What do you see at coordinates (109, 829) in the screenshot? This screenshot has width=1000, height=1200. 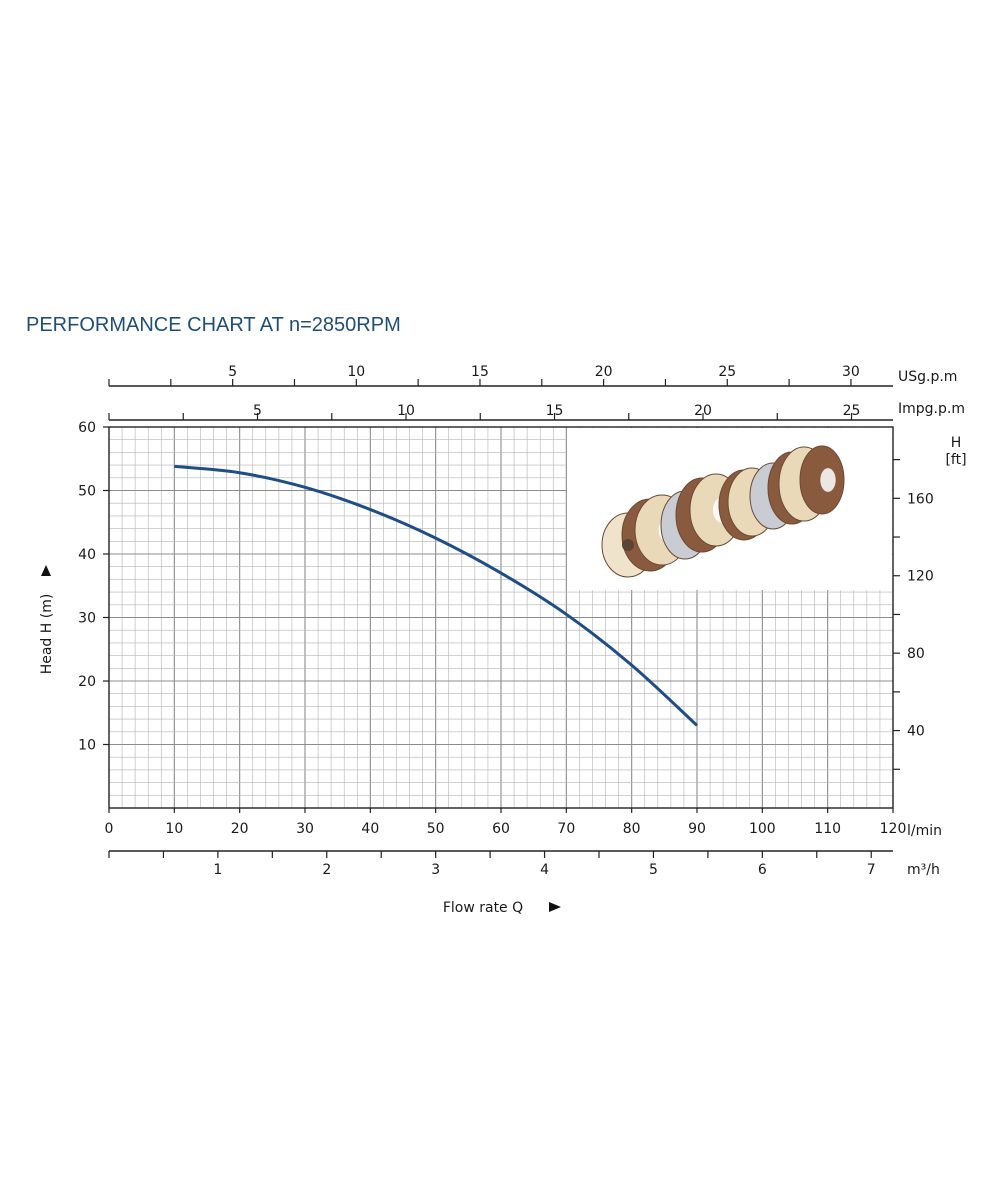 I see `x-tick-label: 0` at bounding box center [109, 829].